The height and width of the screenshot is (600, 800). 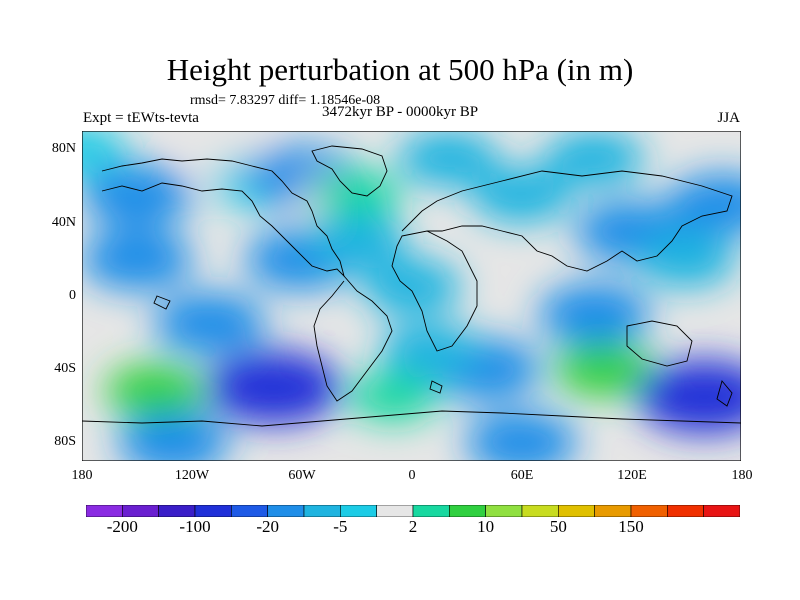 I want to click on colorbar-label: 50, so click(x=558, y=526).